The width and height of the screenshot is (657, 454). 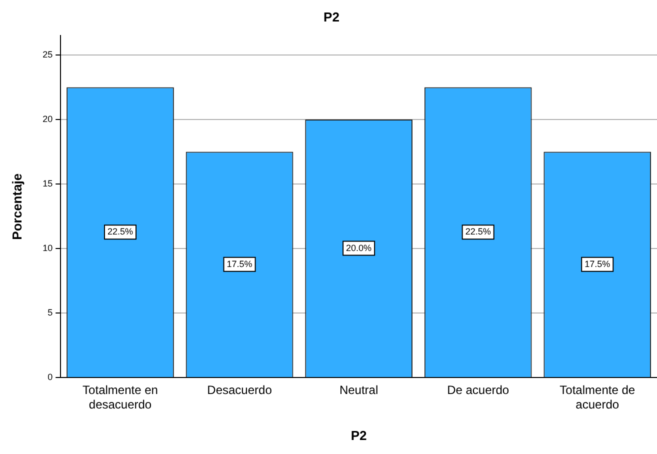 What do you see at coordinates (16, 206) in the screenshot?
I see `y-axis-title: Porcentaje` at bounding box center [16, 206].